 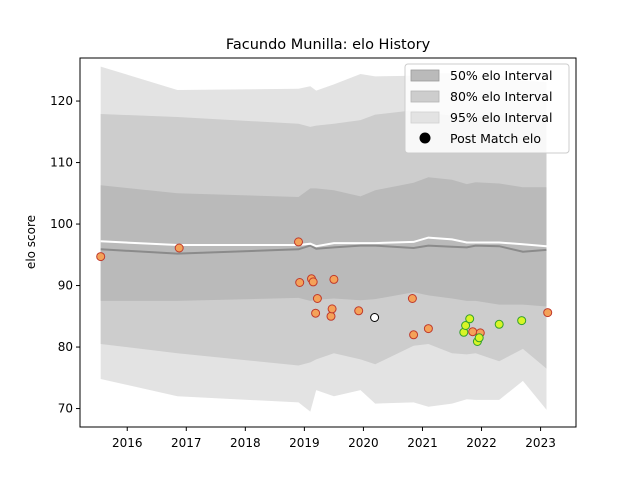 What do you see at coordinates (65, 255) in the screenshot?
I see `y-axis-ticks: 70 80 90 100 110 120` at bounding box center [65, 255].